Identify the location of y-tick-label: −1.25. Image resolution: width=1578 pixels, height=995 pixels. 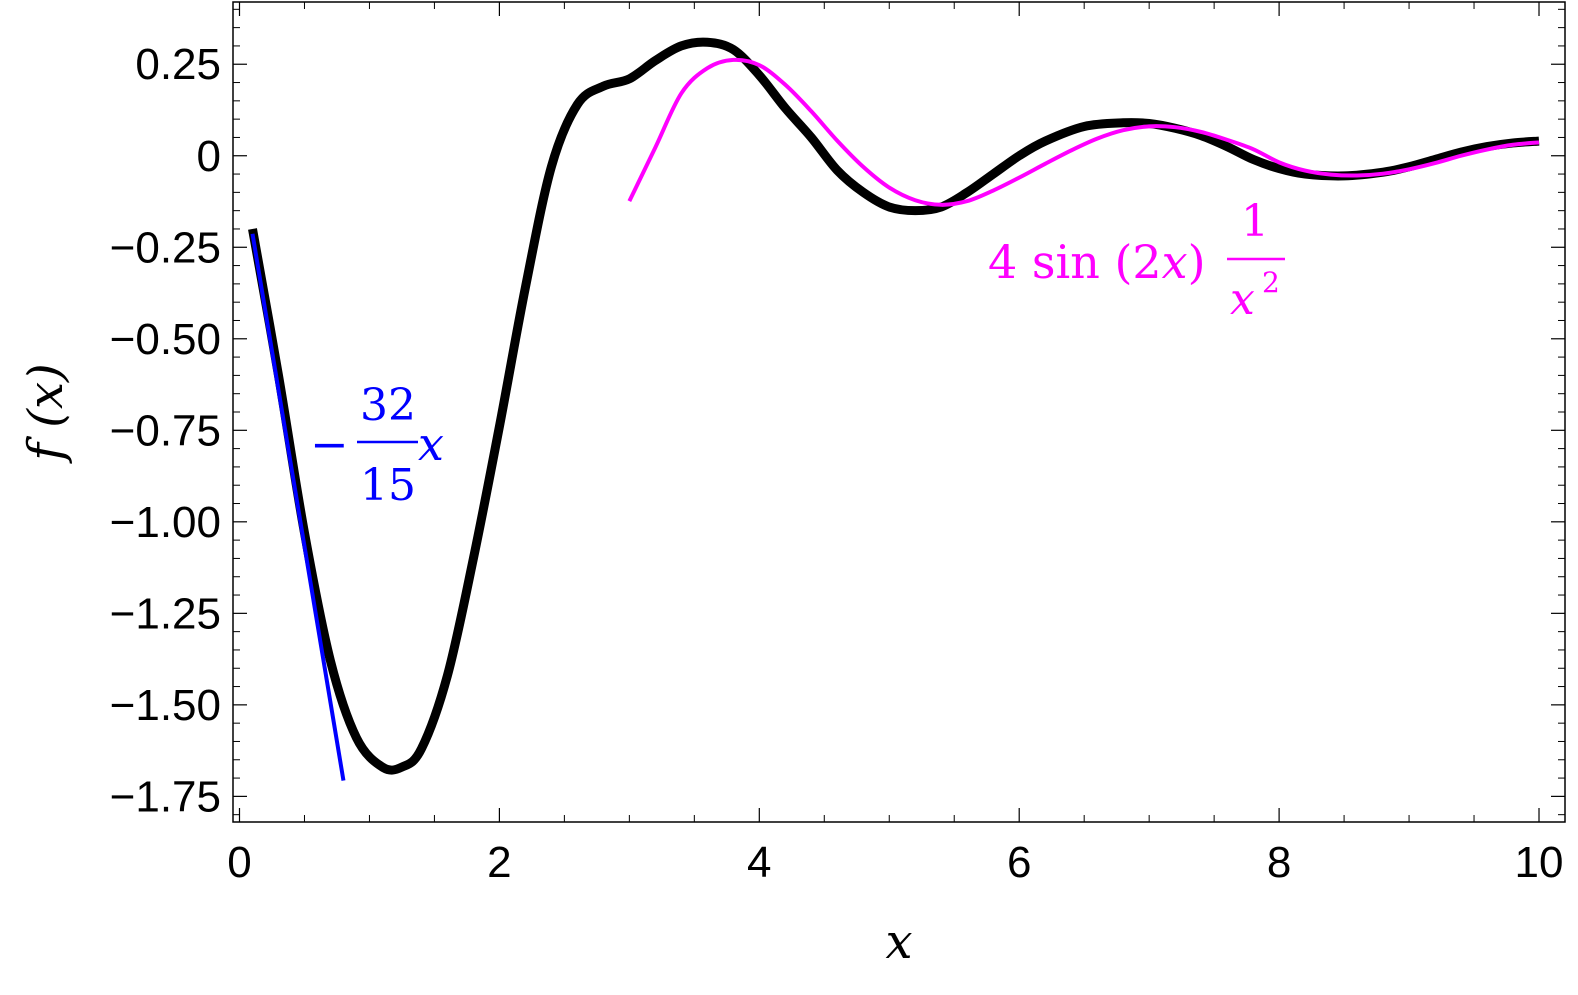
(165, 613).